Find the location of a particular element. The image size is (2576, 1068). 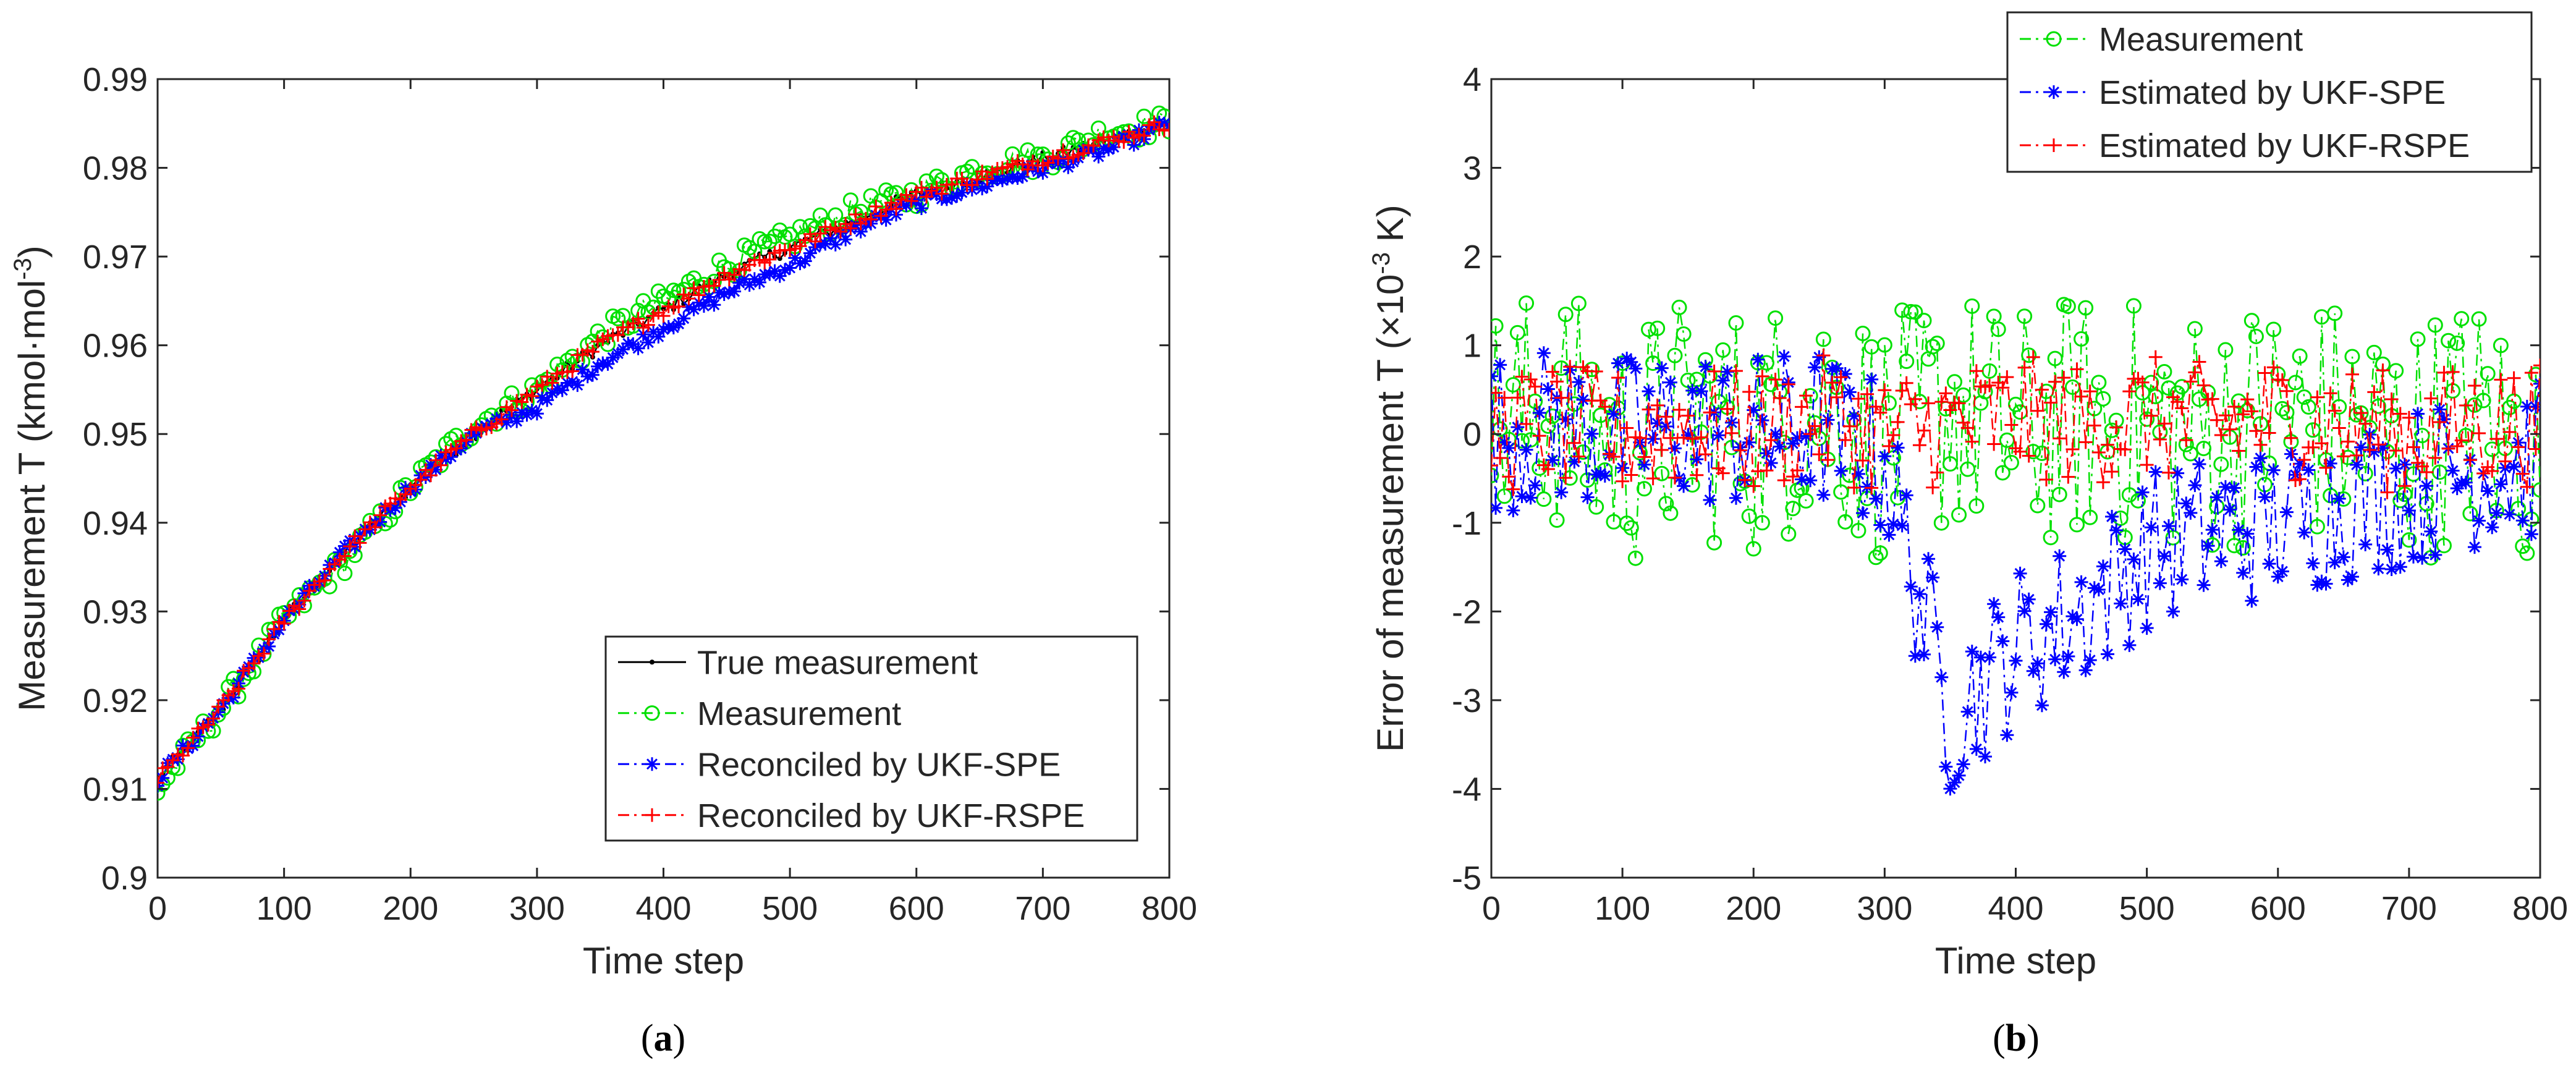

y-tick-label: 0.91 is located at coordinates (115, 789).